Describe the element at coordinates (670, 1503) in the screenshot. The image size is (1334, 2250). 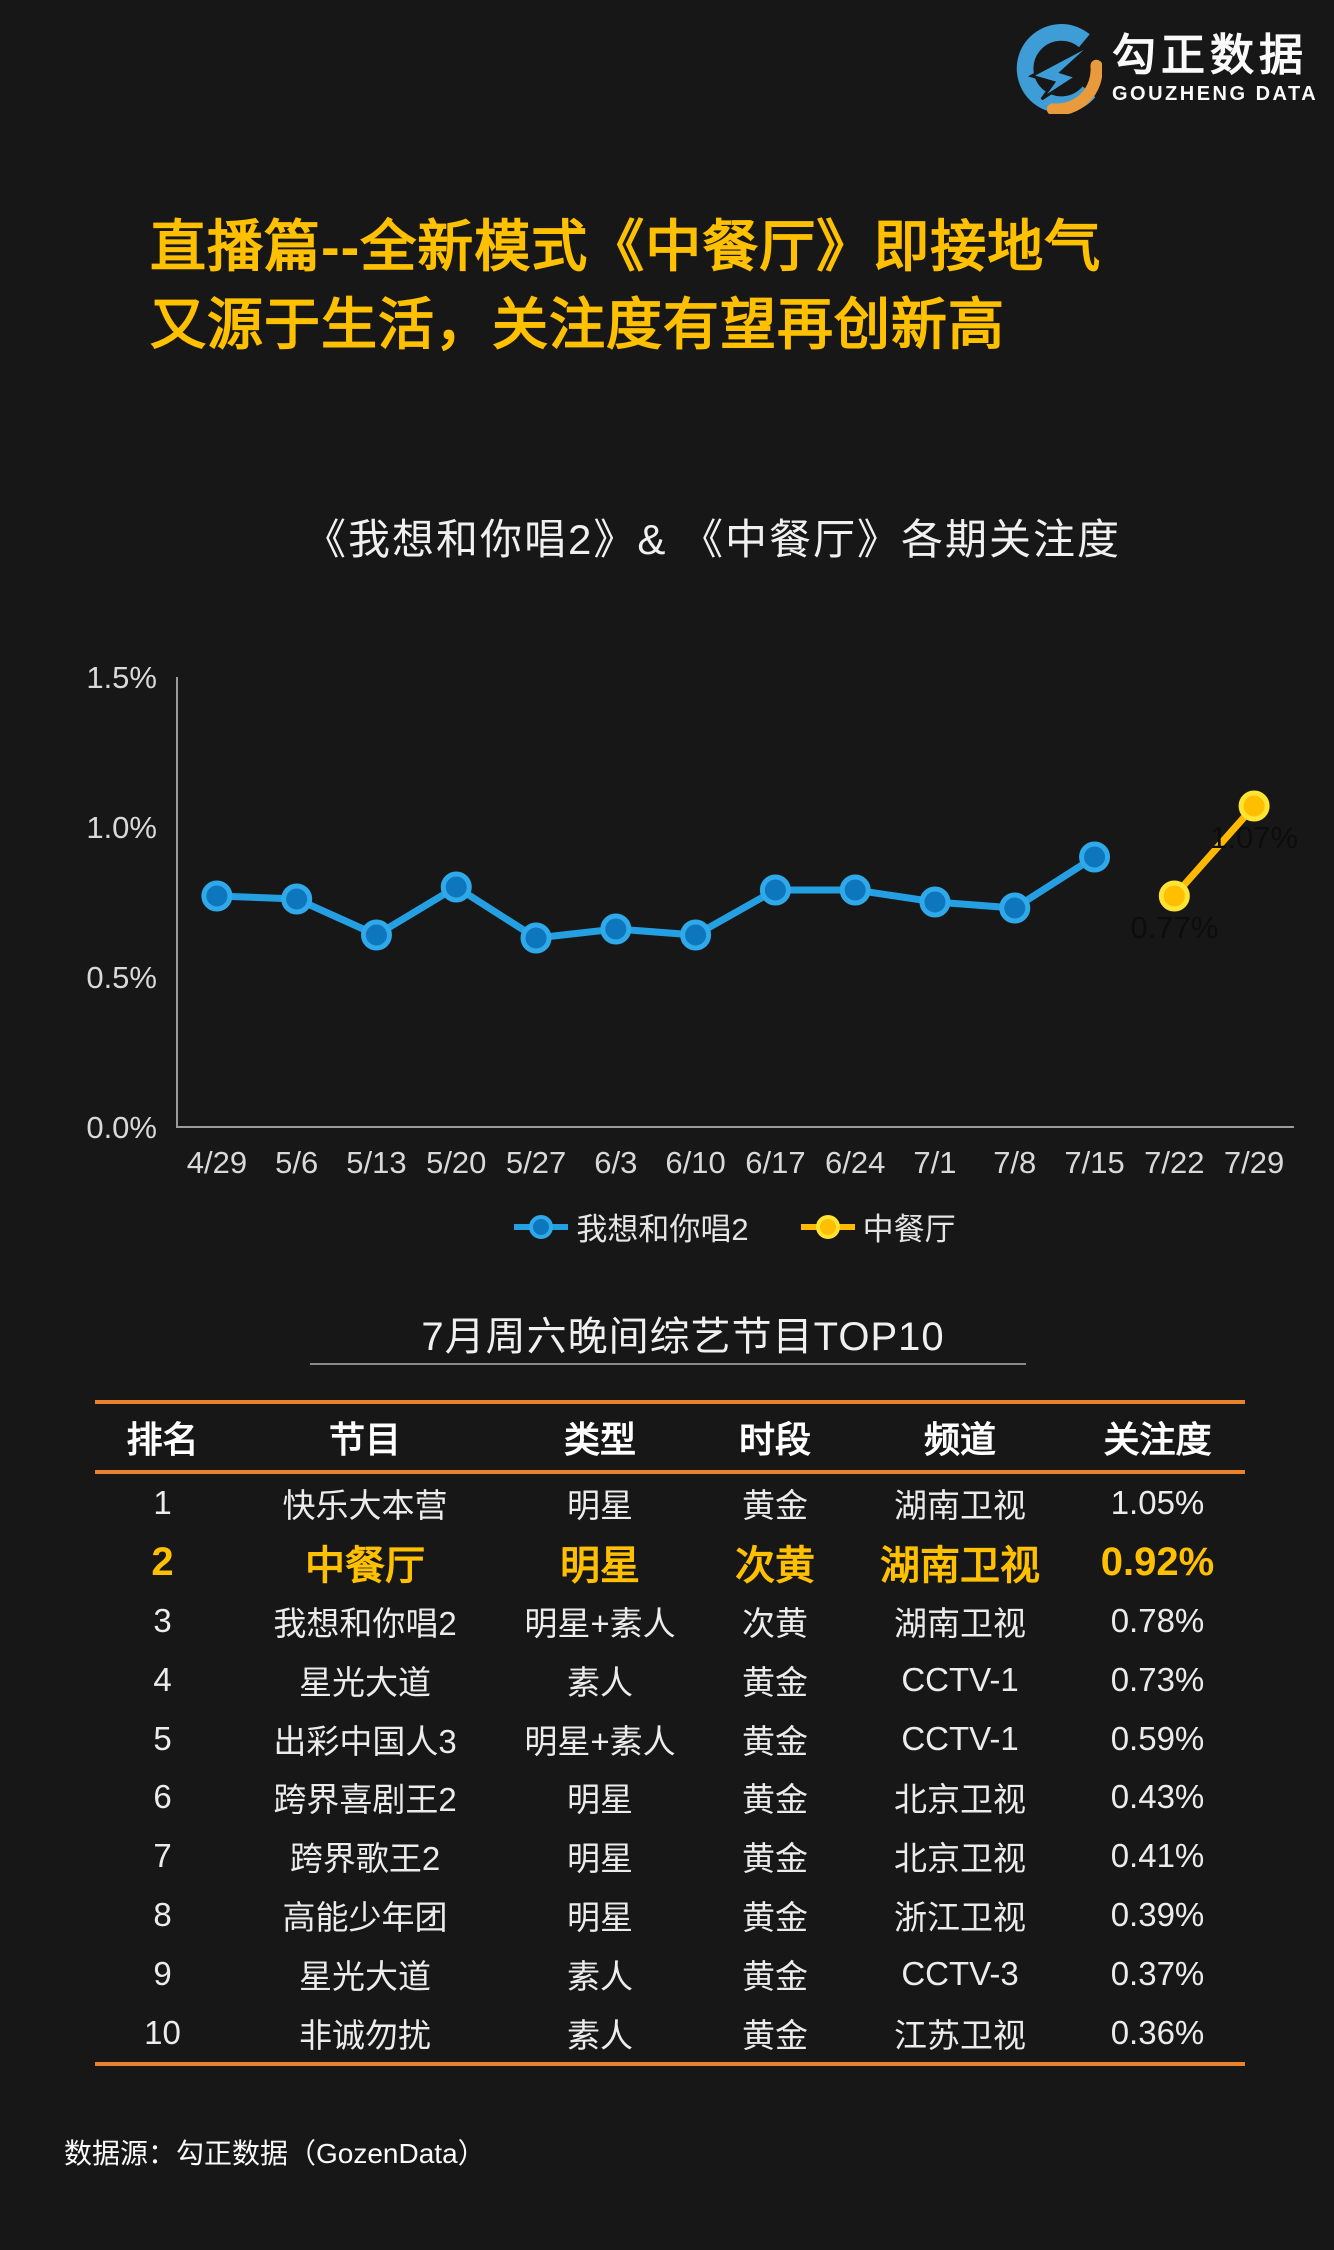
I see `table-row: 1 快乐大本营 明星 黄金 湖南卫视 1.05%` at that location.